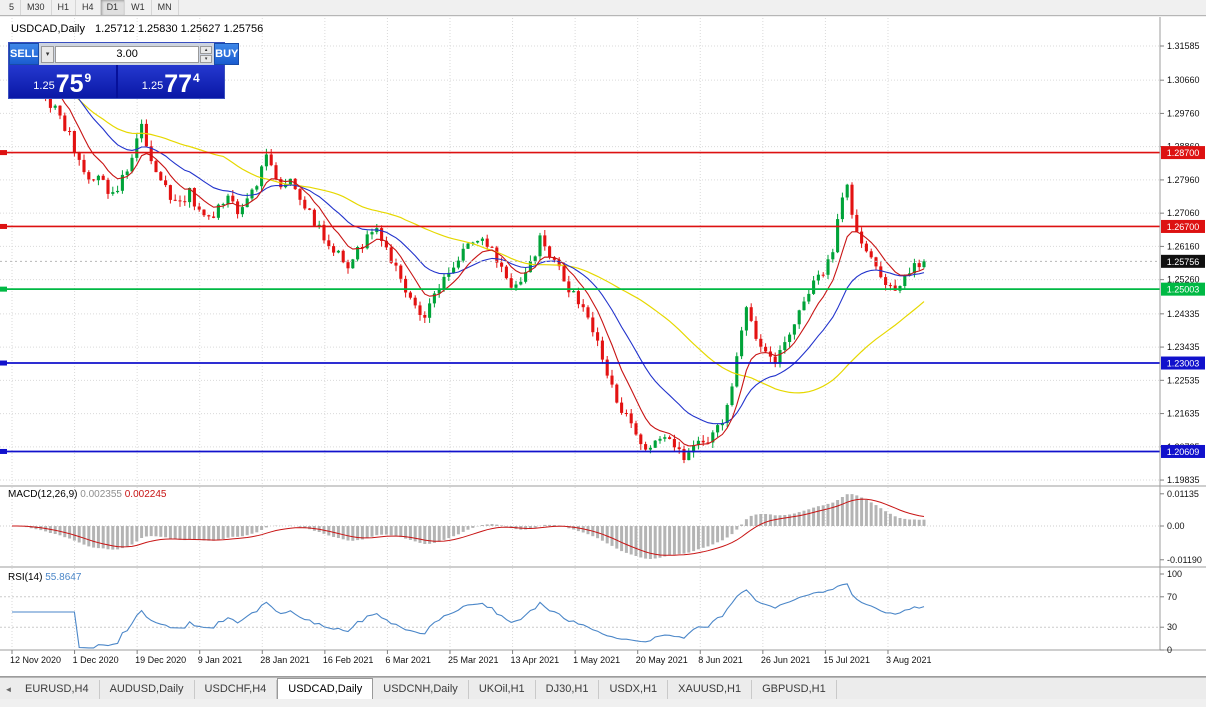 Image resolution: width=1206 pixels, height=707 pixels. I want to click on volume-control: ▾ ▴ ▾, so click(127, 54).